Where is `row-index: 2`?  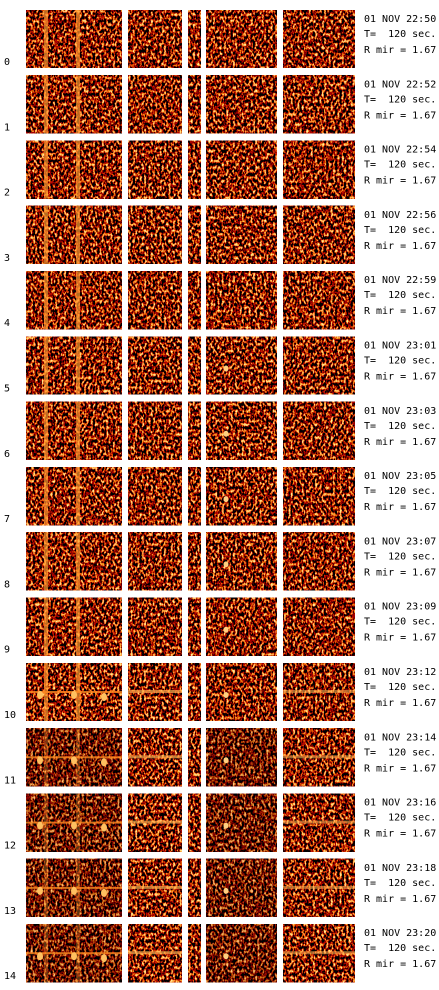 row-index: 2 is located at coordinates (7, 193).